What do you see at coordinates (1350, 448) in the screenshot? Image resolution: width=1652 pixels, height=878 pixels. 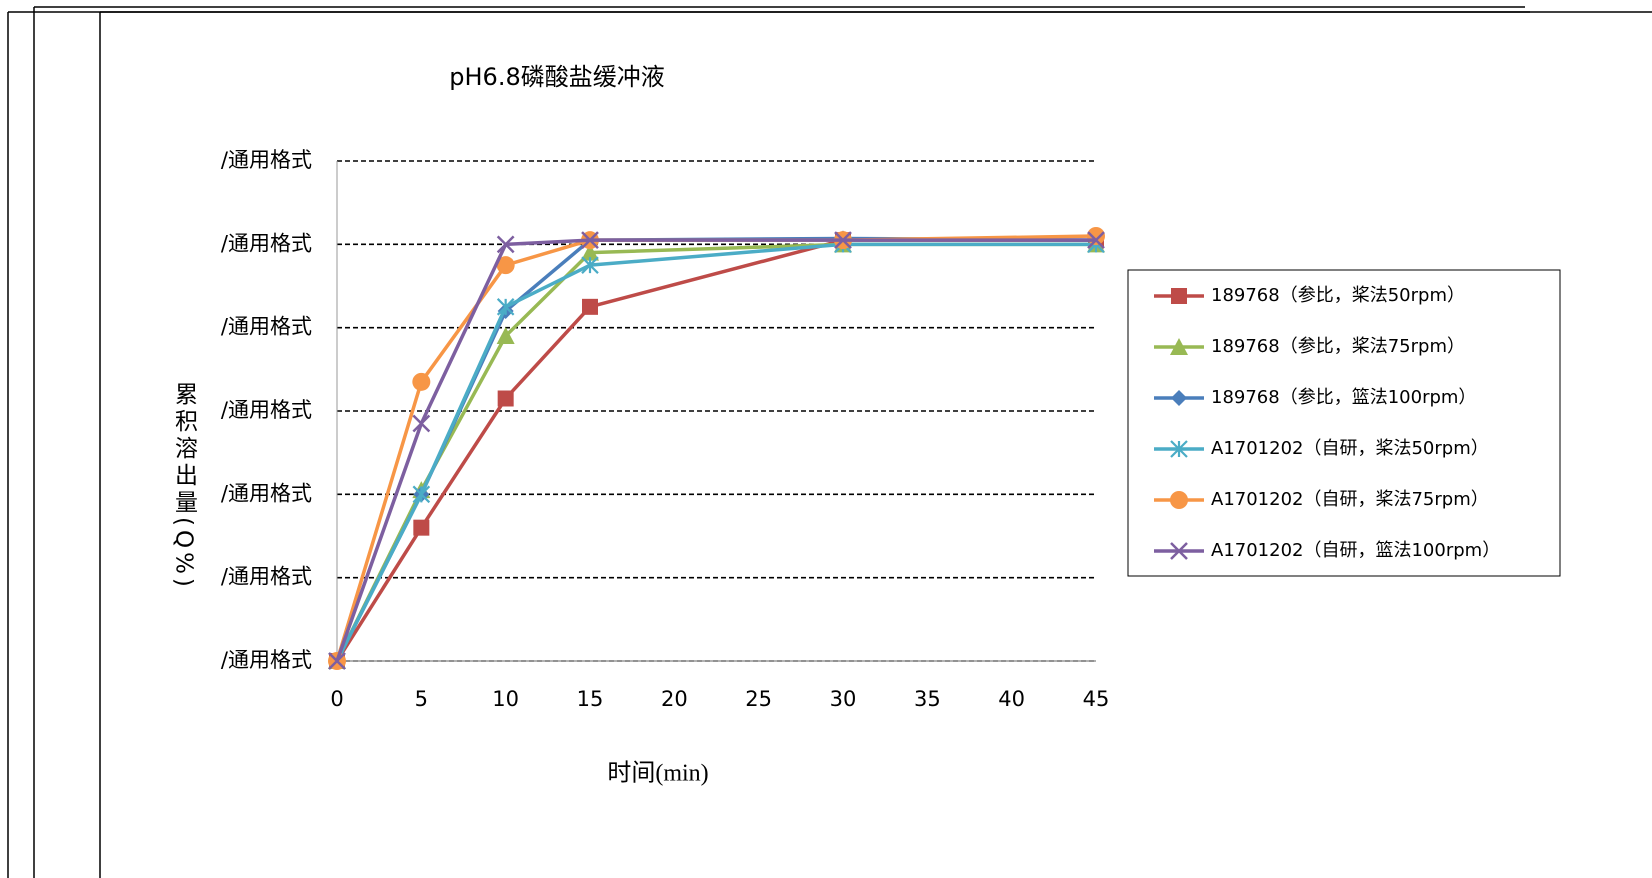 I see `legend-label: A1701202（自研，桨法50rpm）` at bounding box center [1350, 448].